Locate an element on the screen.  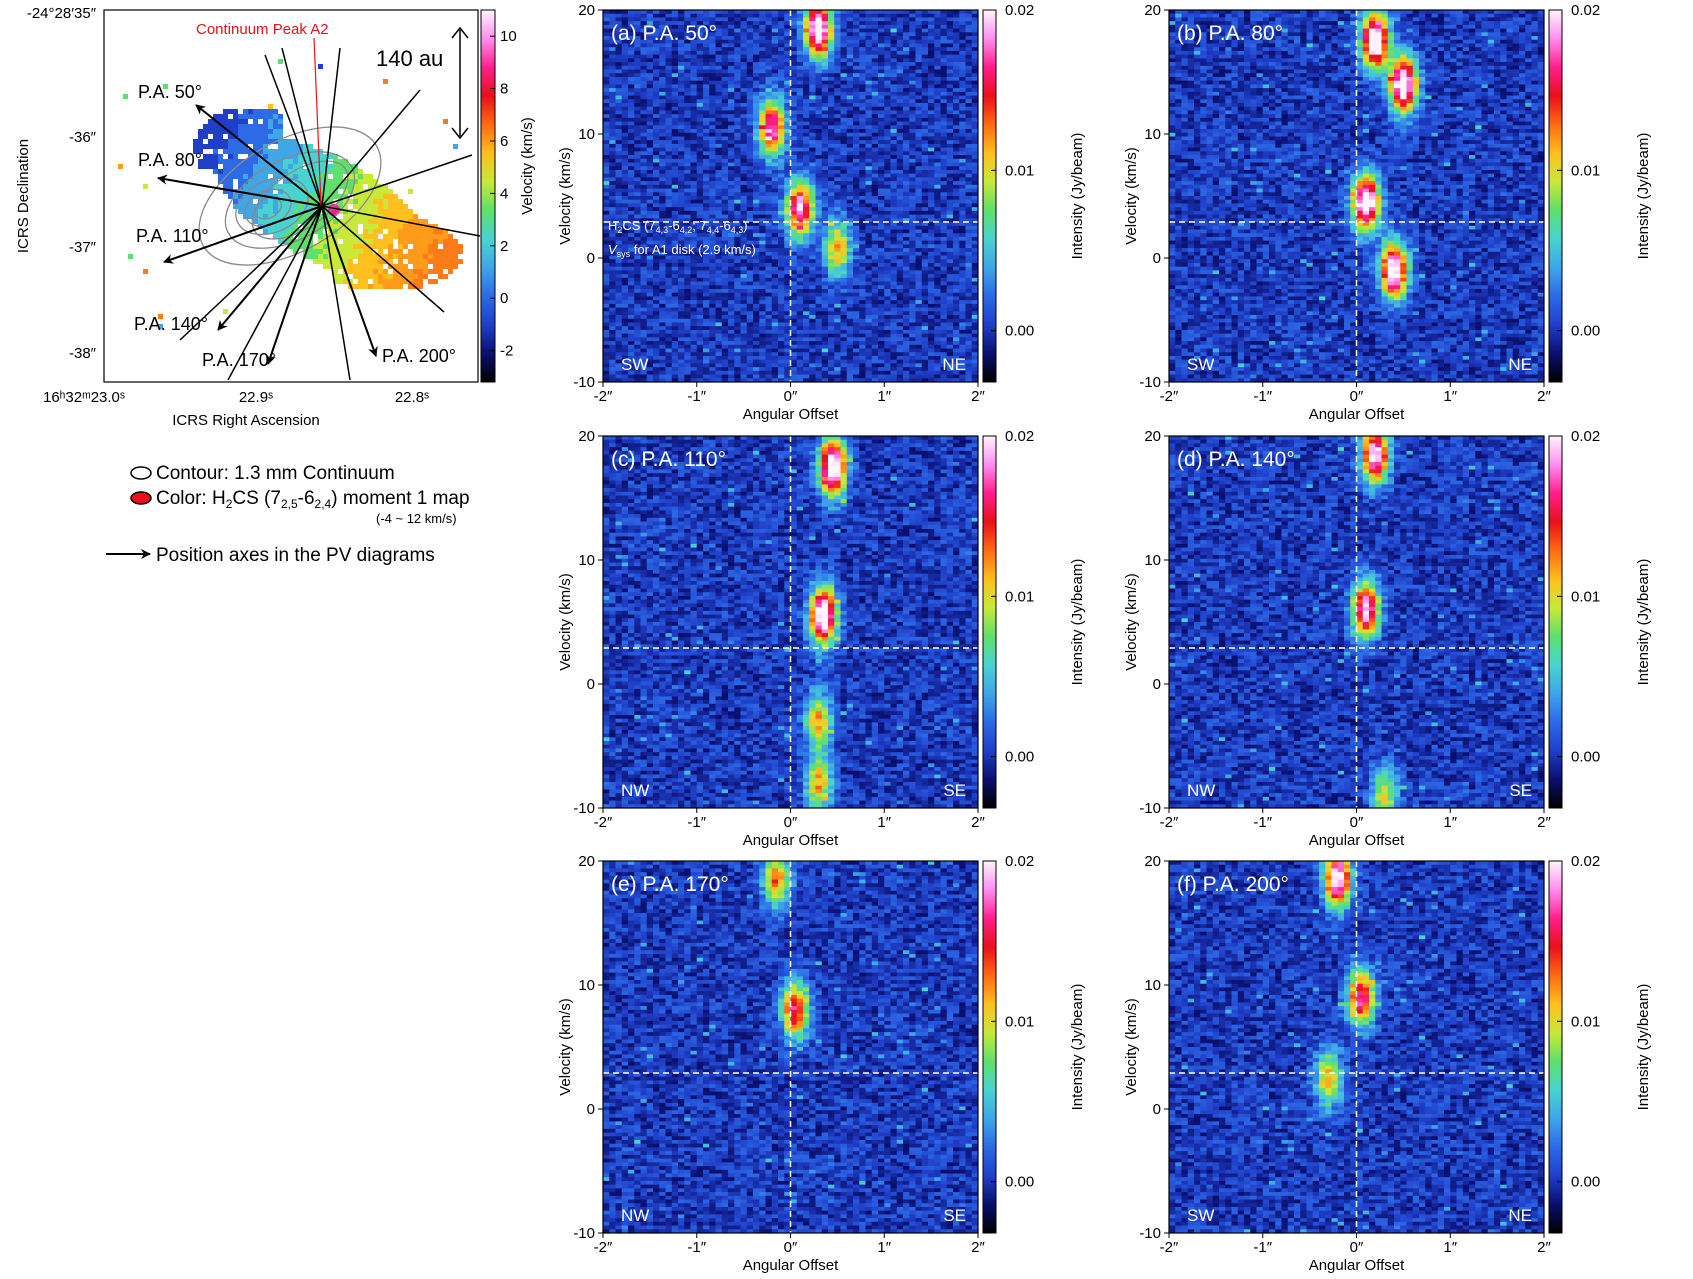
velocity-colorbar-tick-label: 8 is located at coordinates (504, 89).